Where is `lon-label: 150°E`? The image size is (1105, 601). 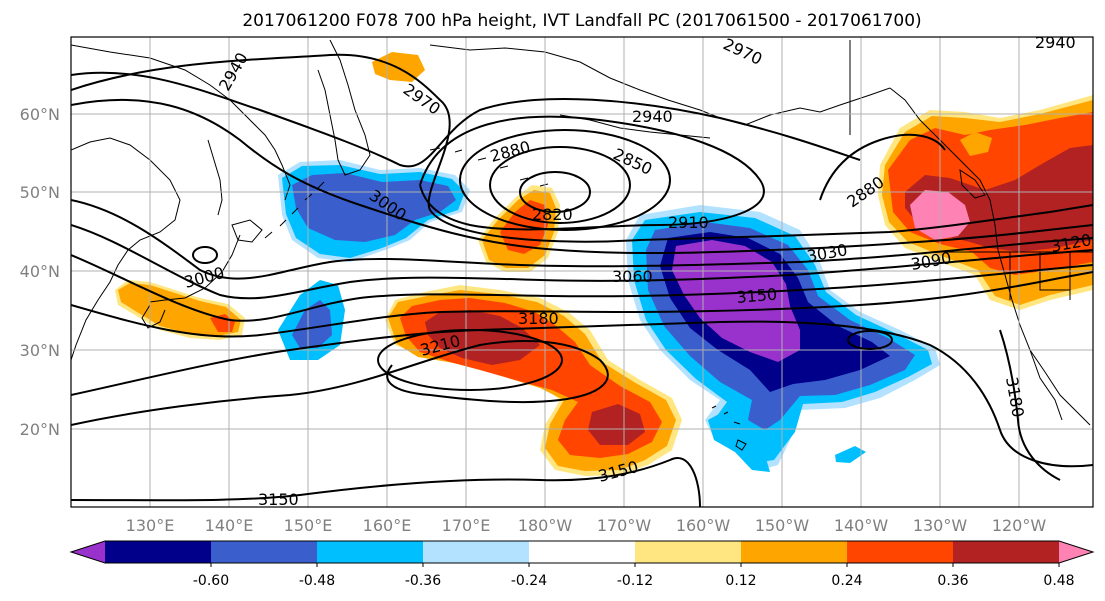
lon-label: 150°E is located at coordinates (308, 525).